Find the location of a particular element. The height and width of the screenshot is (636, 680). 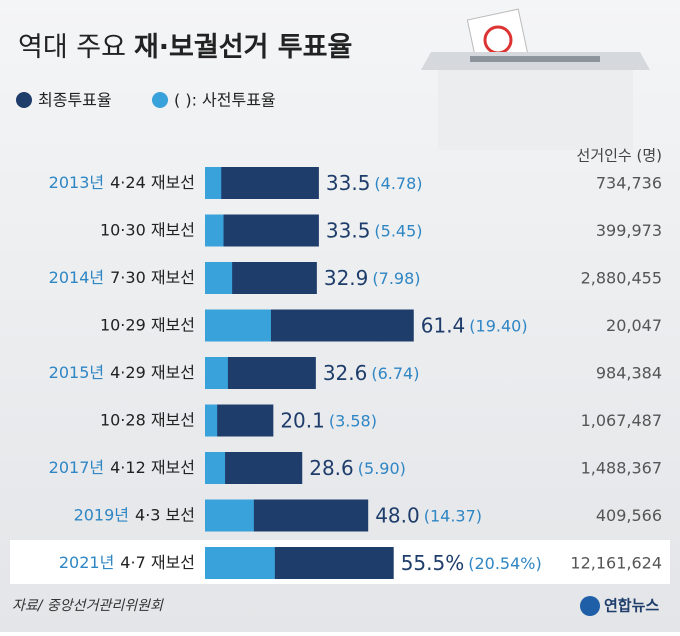

category-label: 2013년 4·24 재보선 is located at coordinates (122, 182).